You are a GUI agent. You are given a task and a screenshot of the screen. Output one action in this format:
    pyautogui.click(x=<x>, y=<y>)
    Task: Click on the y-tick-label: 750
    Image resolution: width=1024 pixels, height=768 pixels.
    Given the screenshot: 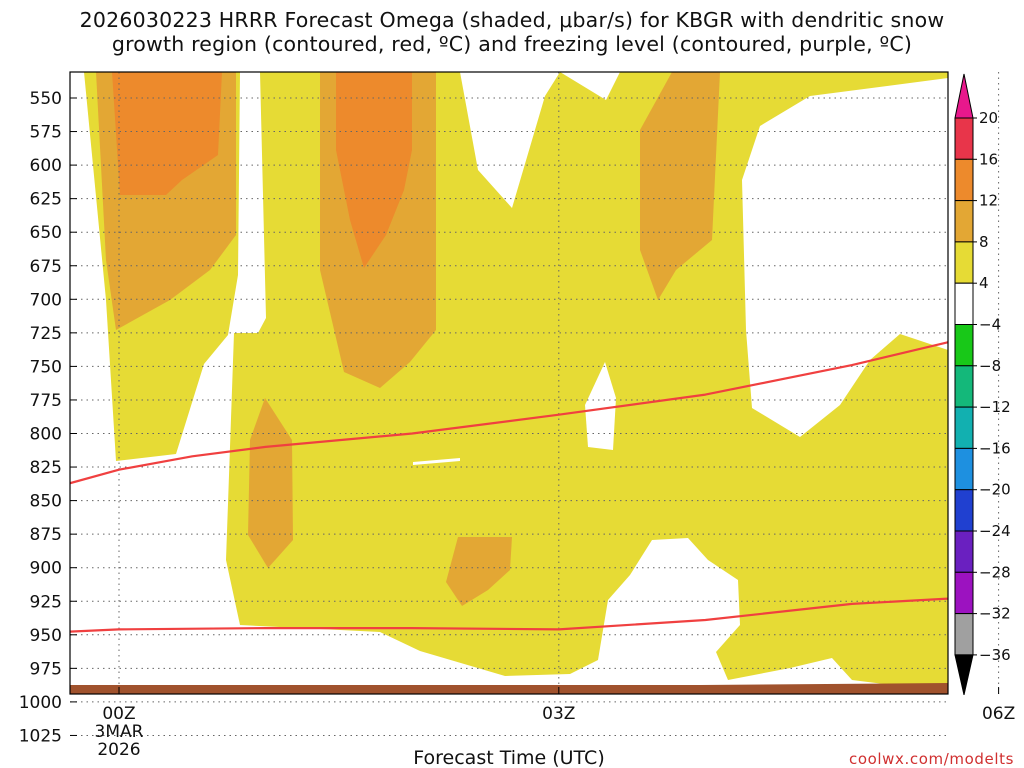 What is the action you would take?
    pyautogui.click(x=46, y=367)
    